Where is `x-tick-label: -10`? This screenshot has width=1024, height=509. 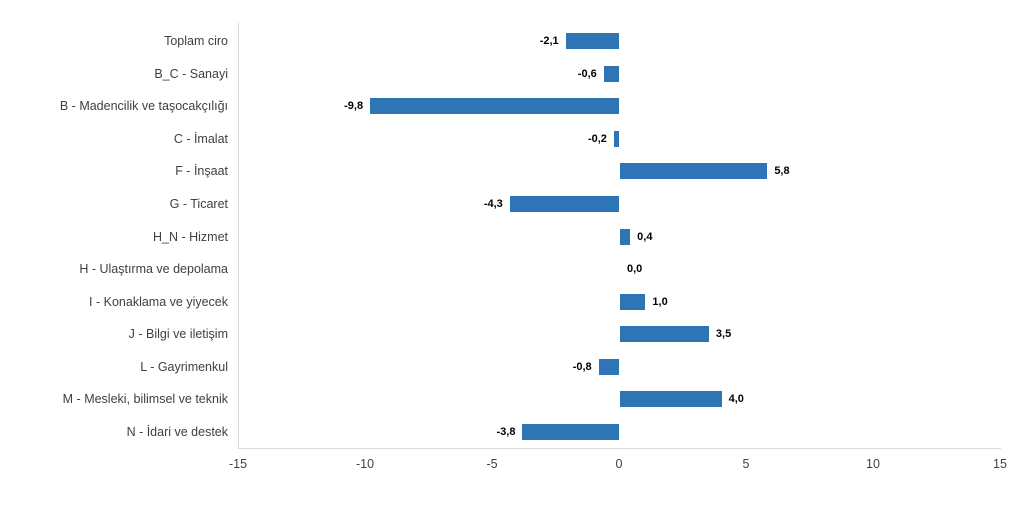 x-tick-label: -10 is located at coordinates (365, 464).